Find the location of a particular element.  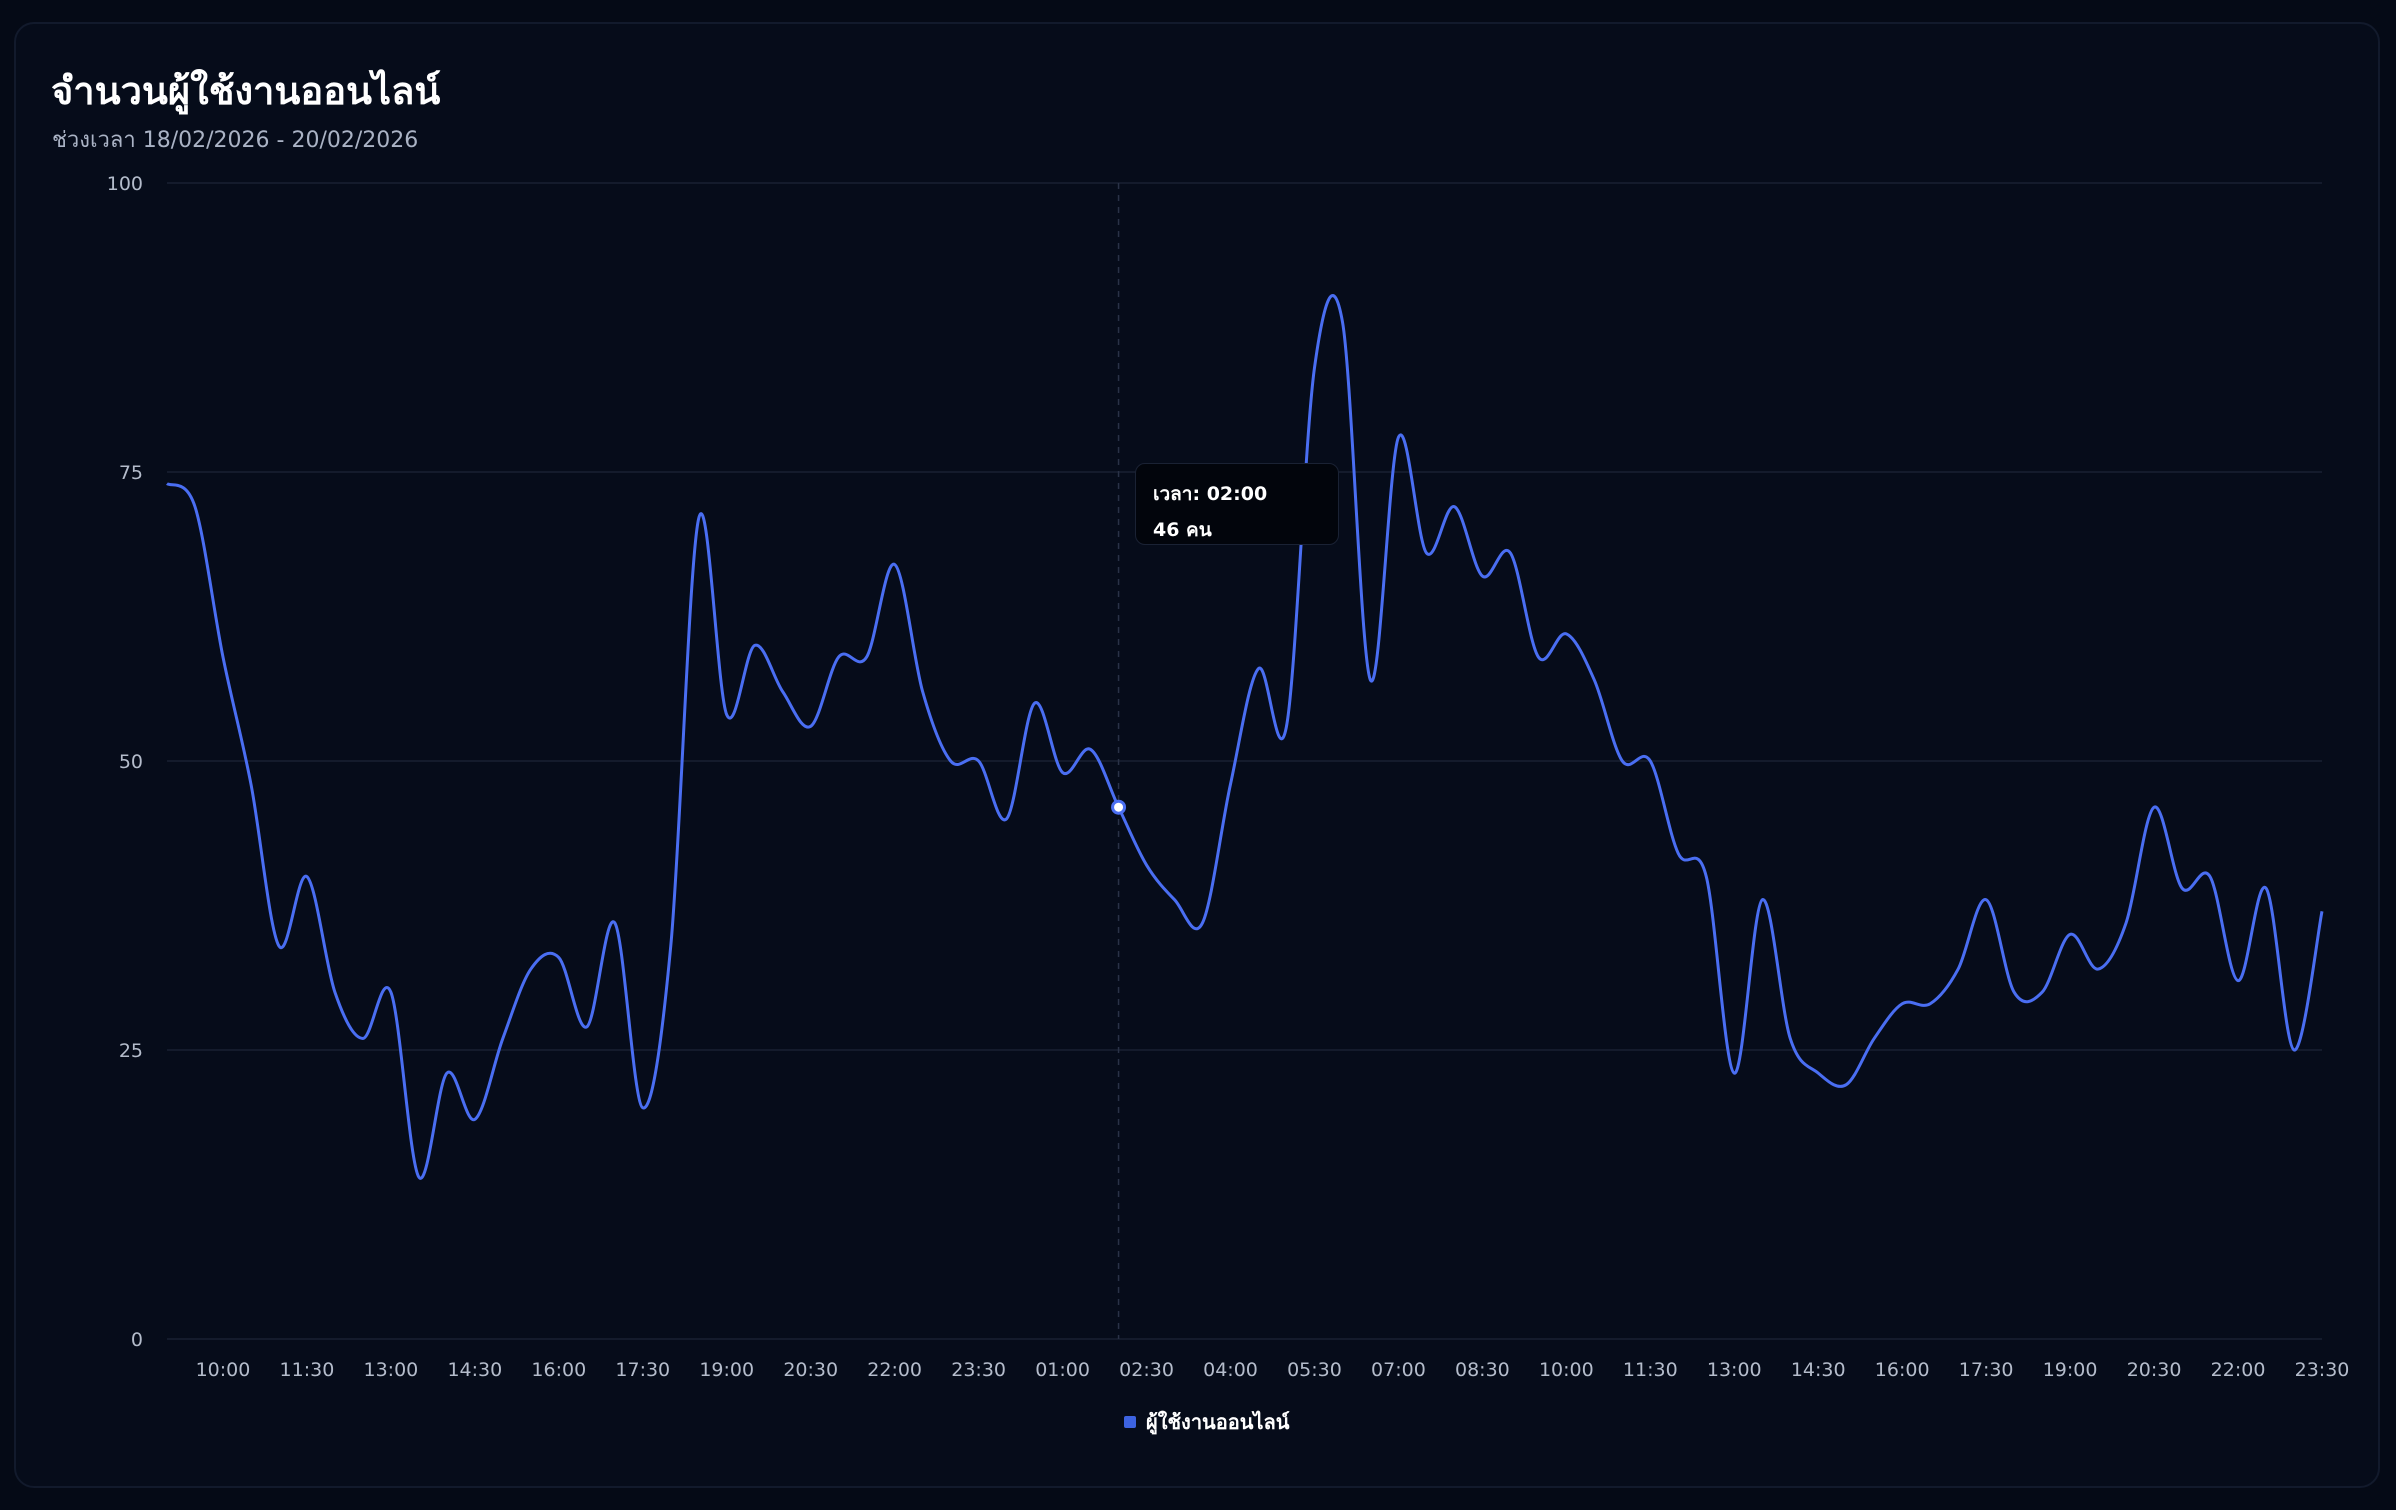

x-tick-label-12: 04:00 is located at coordinates (1230, 1370).